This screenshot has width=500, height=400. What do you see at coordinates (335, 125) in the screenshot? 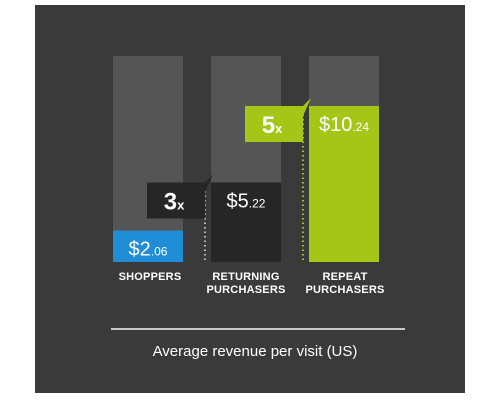
I see `value-label-main: $10` at bounding box center [335, 125].